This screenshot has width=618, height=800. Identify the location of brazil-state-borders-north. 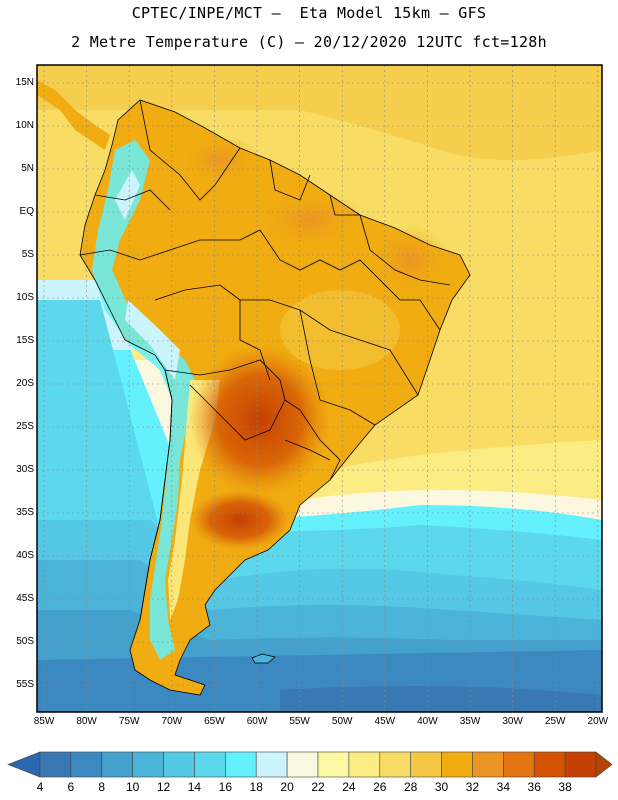
(350, 280).